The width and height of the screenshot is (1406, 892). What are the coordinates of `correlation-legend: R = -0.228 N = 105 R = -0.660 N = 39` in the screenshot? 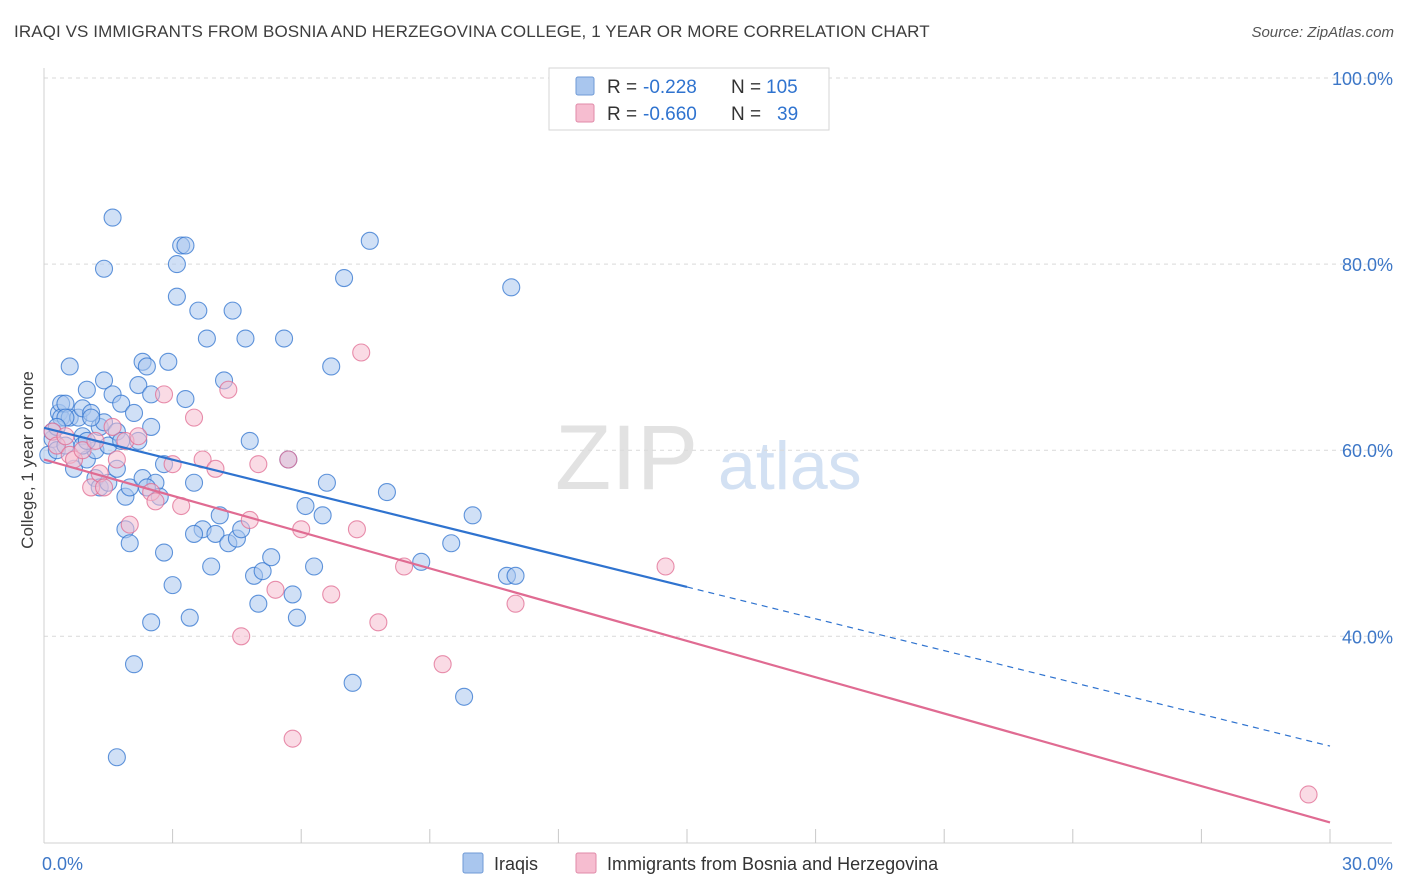 It's located at (689, 99).